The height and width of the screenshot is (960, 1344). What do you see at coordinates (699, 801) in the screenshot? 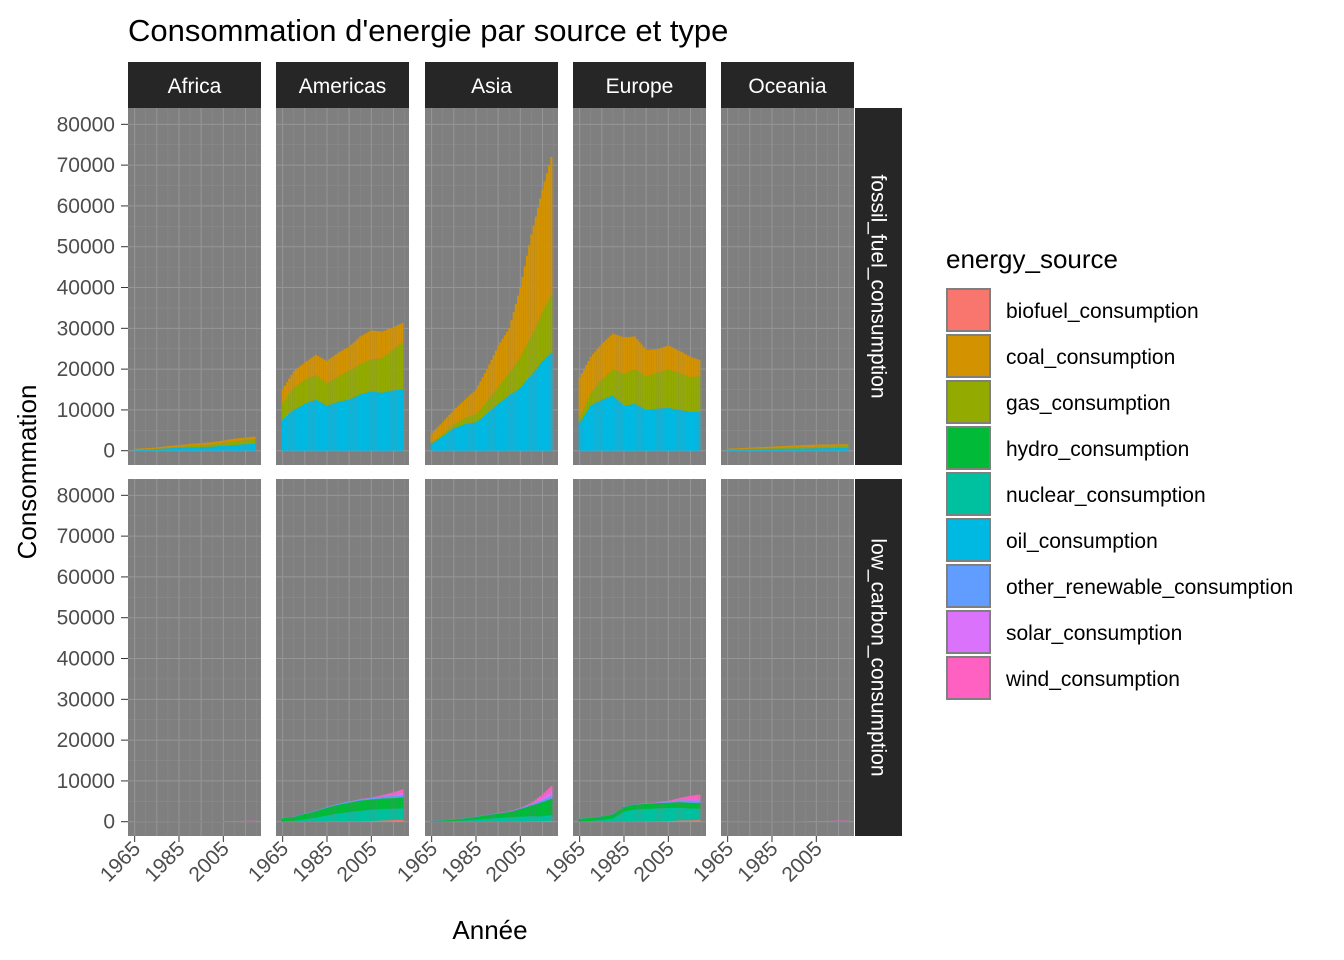
I see `bar-other_renewable_consumption-2019` at bounding box center [699, 801].